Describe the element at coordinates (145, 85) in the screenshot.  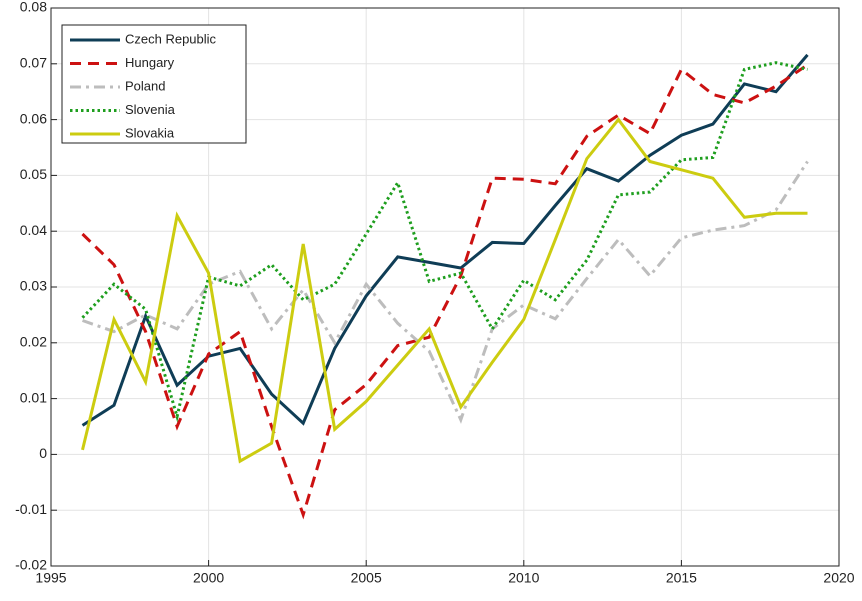
I see `legend-label: Poland` at that location.